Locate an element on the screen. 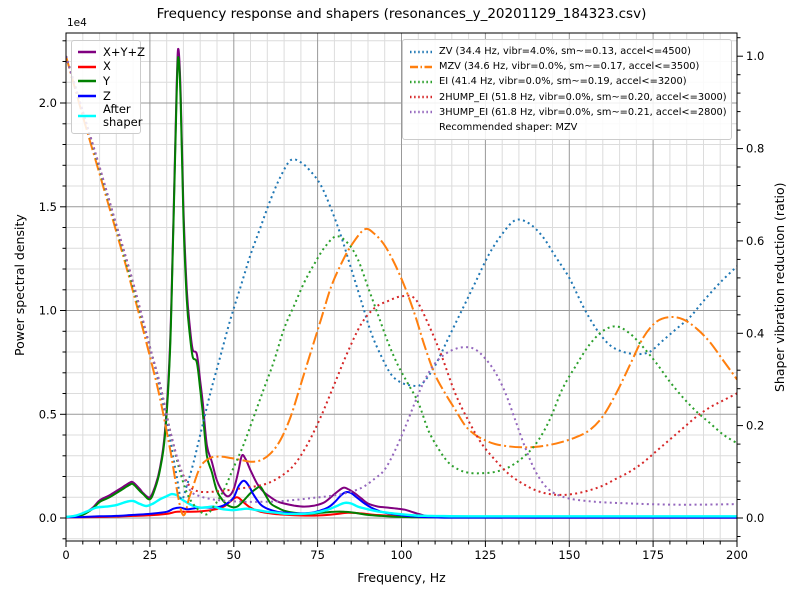  legend-item: After shaper is located at coordinates (109, 116).